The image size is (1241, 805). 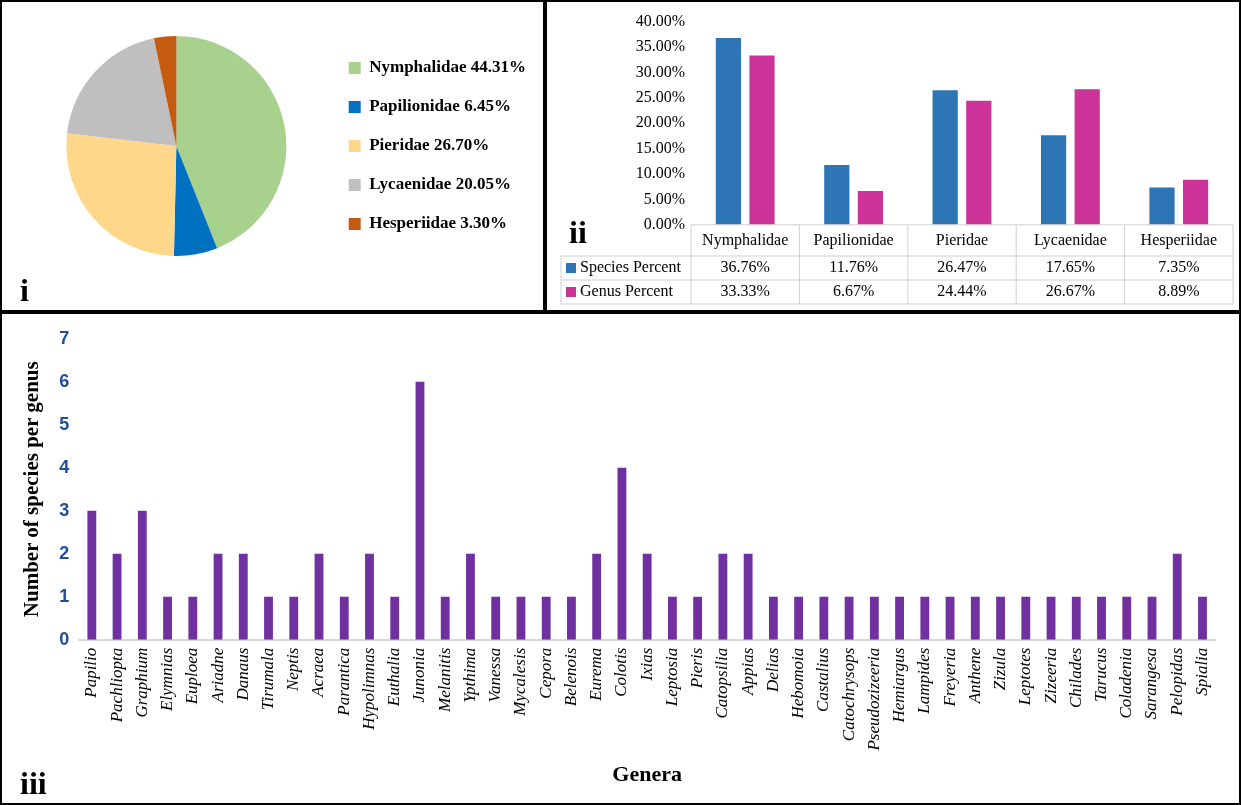 I want to click on data-label: 26.67%, so click(x=1070, y=291).